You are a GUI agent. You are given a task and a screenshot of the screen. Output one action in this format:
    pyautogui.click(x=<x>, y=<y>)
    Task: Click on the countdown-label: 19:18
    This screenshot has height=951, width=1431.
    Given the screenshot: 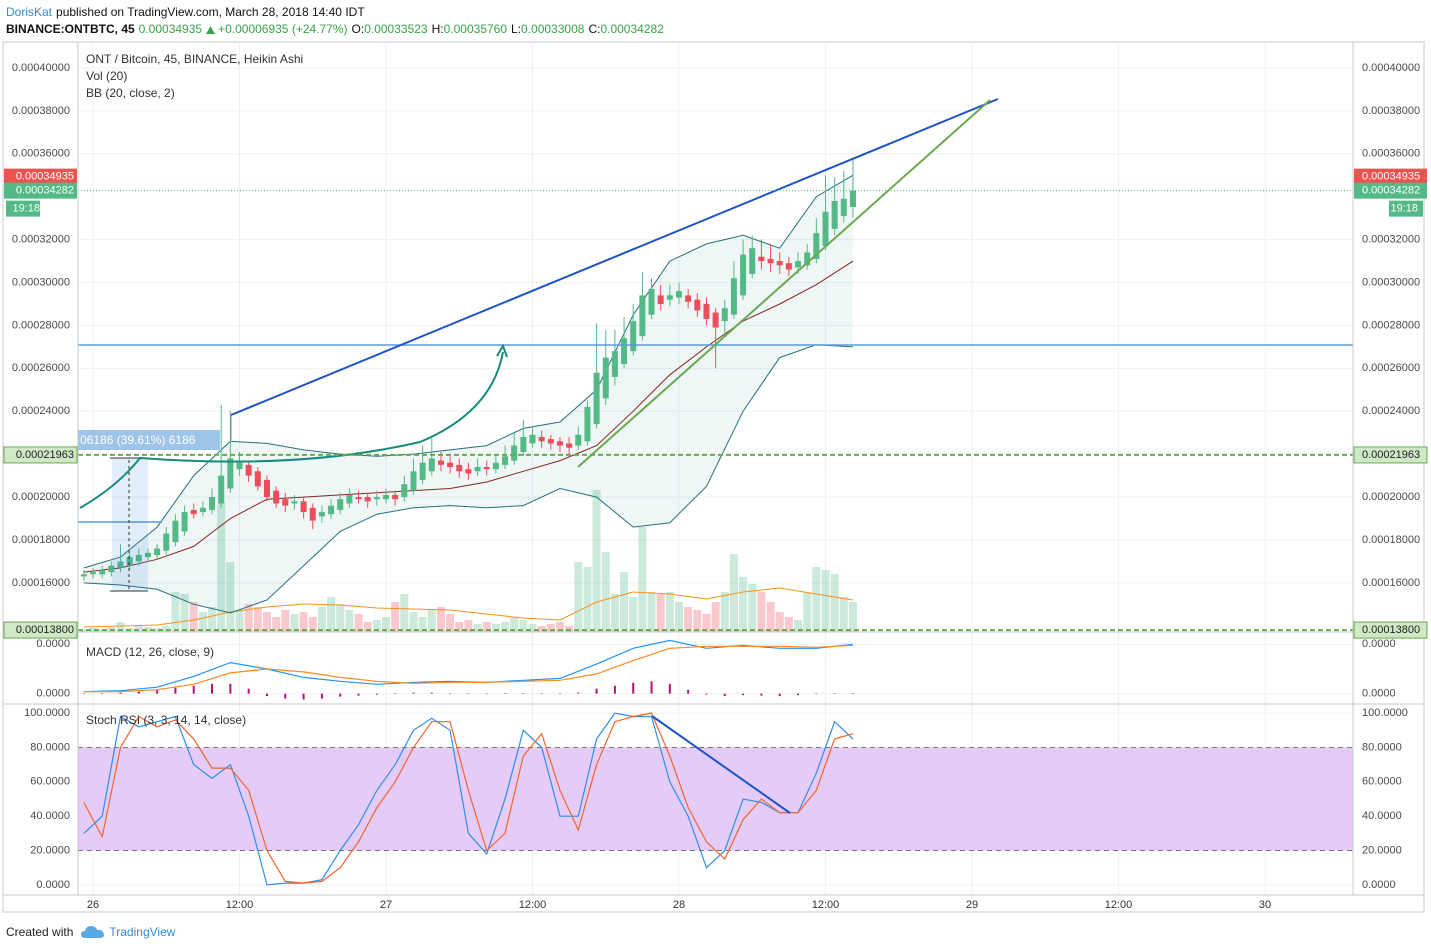 What is the action you would take?
    pyautogui.click(x=26, y=209)
    